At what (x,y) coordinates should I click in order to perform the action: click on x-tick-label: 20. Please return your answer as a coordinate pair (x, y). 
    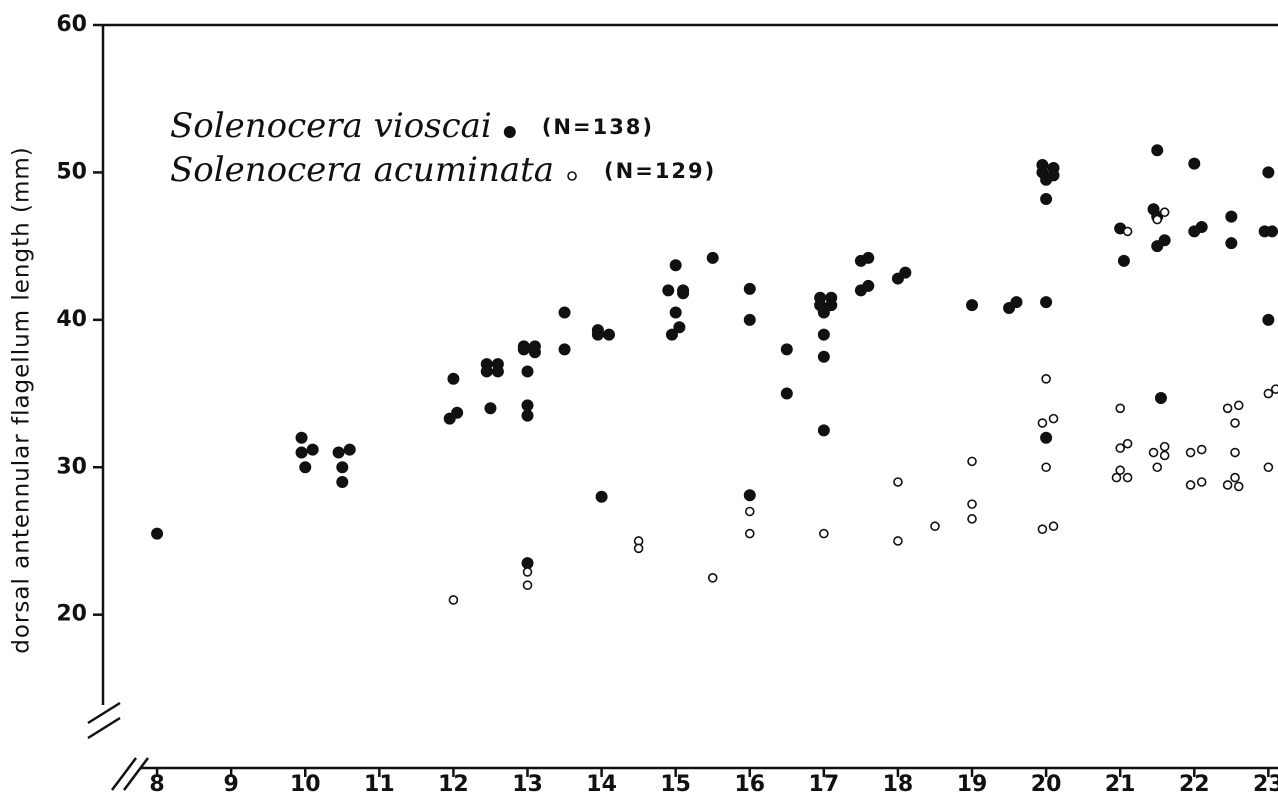
    Looking at the image, I should click on (1046, 784).